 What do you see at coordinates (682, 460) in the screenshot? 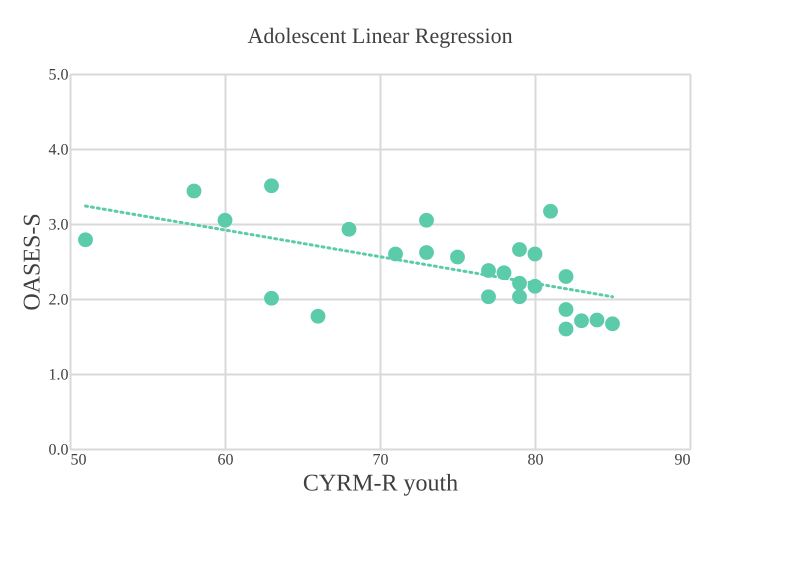
I see `x-tick-label: 90` at bounding box center [682, 460].